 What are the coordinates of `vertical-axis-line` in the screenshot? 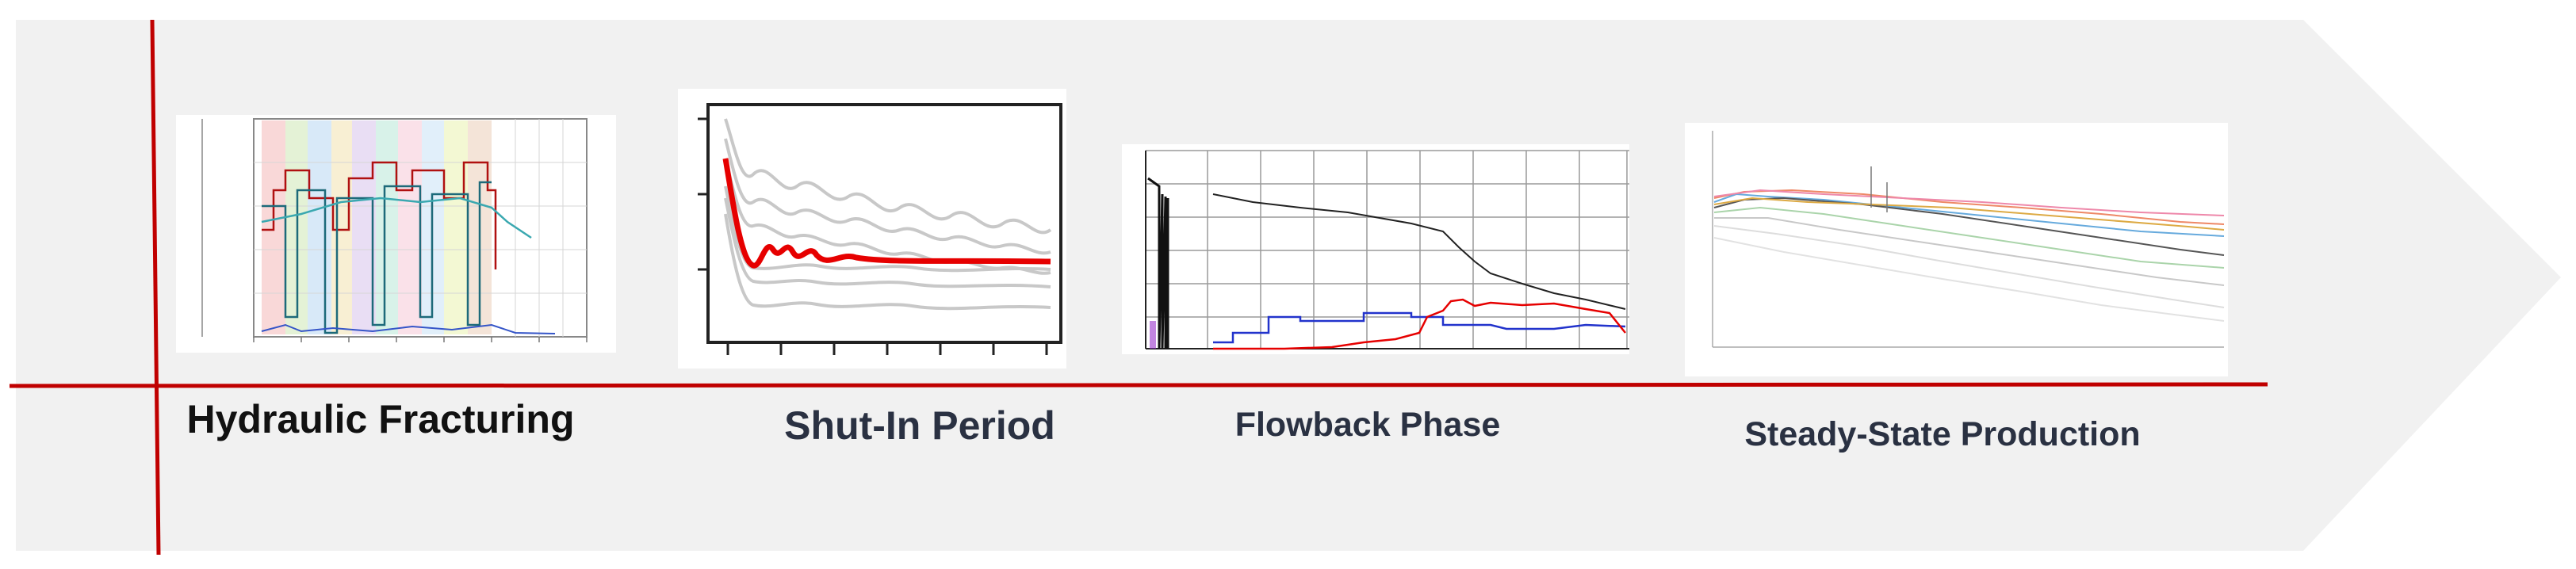 It's located at (155, 287).